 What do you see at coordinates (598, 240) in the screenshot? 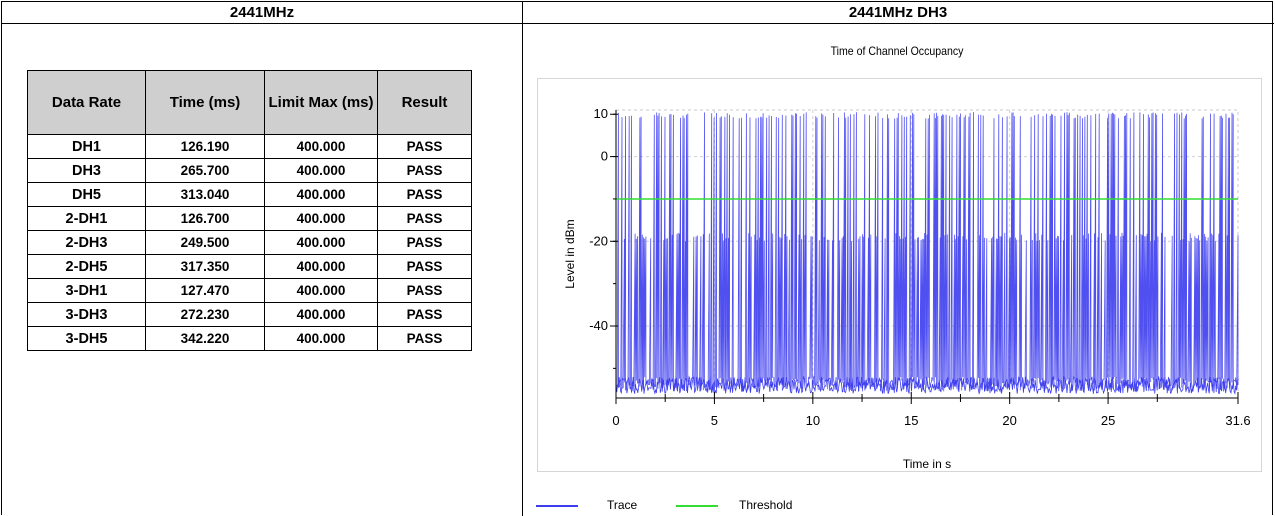
I see `y-tick-label: -20` at bounding box center [598, 240].